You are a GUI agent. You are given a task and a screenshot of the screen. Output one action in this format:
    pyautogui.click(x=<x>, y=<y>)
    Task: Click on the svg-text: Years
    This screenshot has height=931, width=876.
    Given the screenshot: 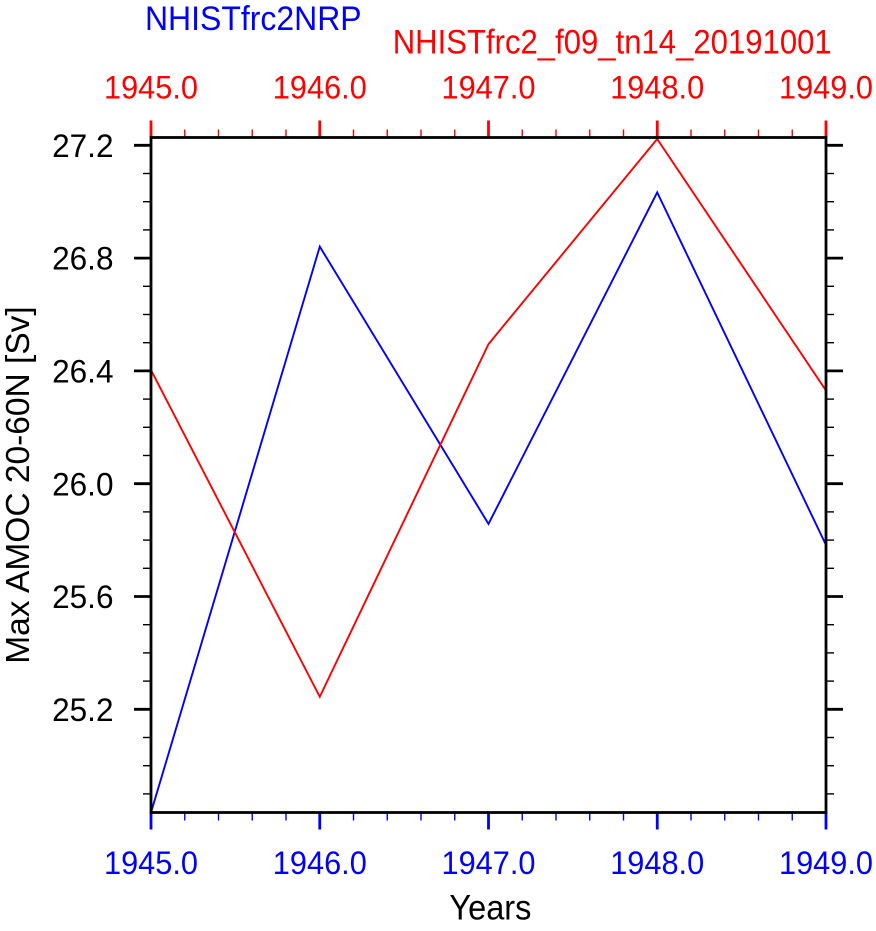 What is the action you would take?
    pyautogui.click(x=490, y=906)
    